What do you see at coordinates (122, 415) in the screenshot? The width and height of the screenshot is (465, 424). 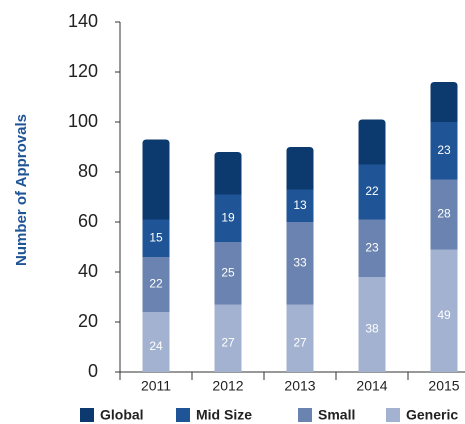 I see `legend-label: Global` at bounding box center [122, 415].